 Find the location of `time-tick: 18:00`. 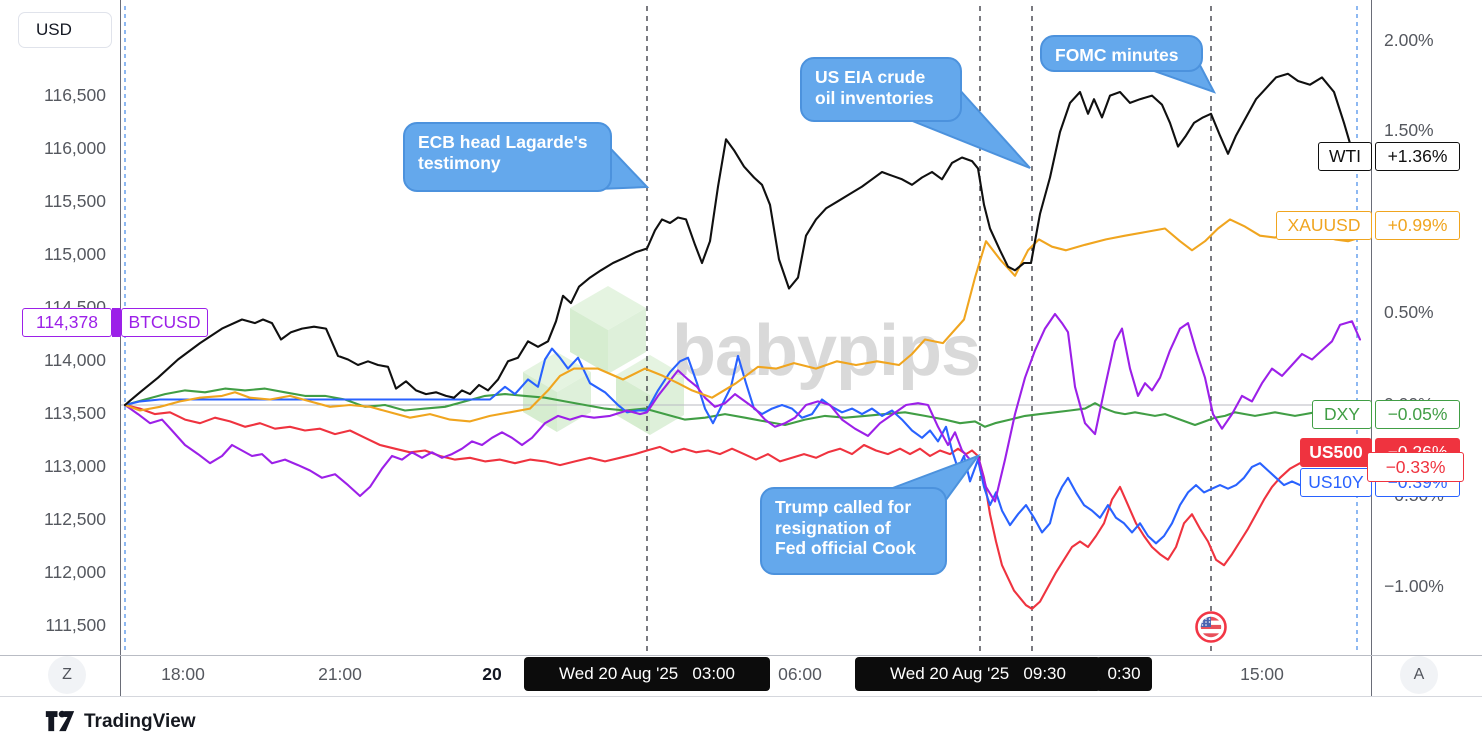

time-tick: 18:00 is located at coordinates (183, 674).